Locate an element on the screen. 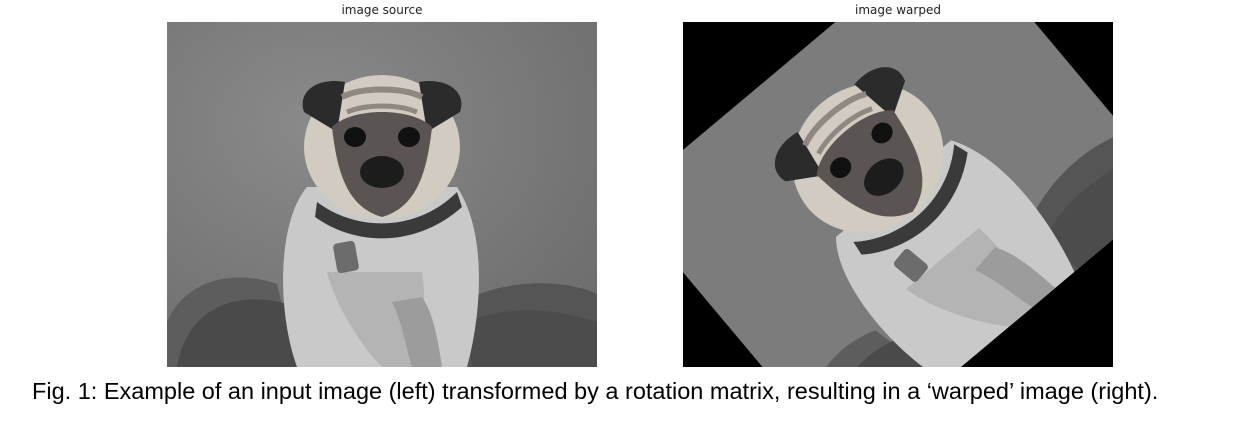  left-panel-title: image source is located at coordinates (382, 10).